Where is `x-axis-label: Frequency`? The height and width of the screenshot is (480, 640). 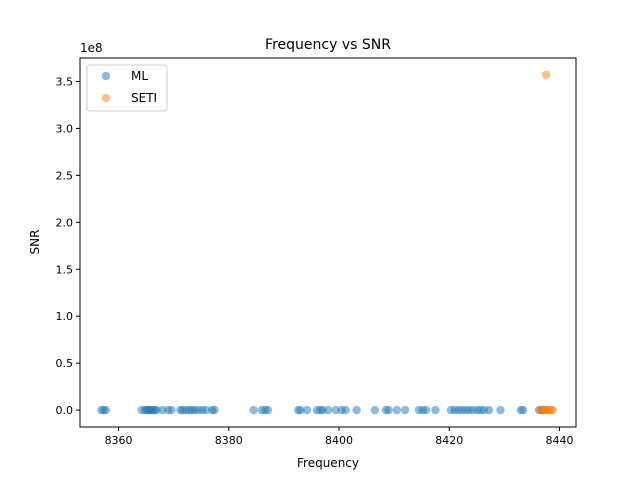 x-axis-label: Frequency is located at coordinates (328, 463).